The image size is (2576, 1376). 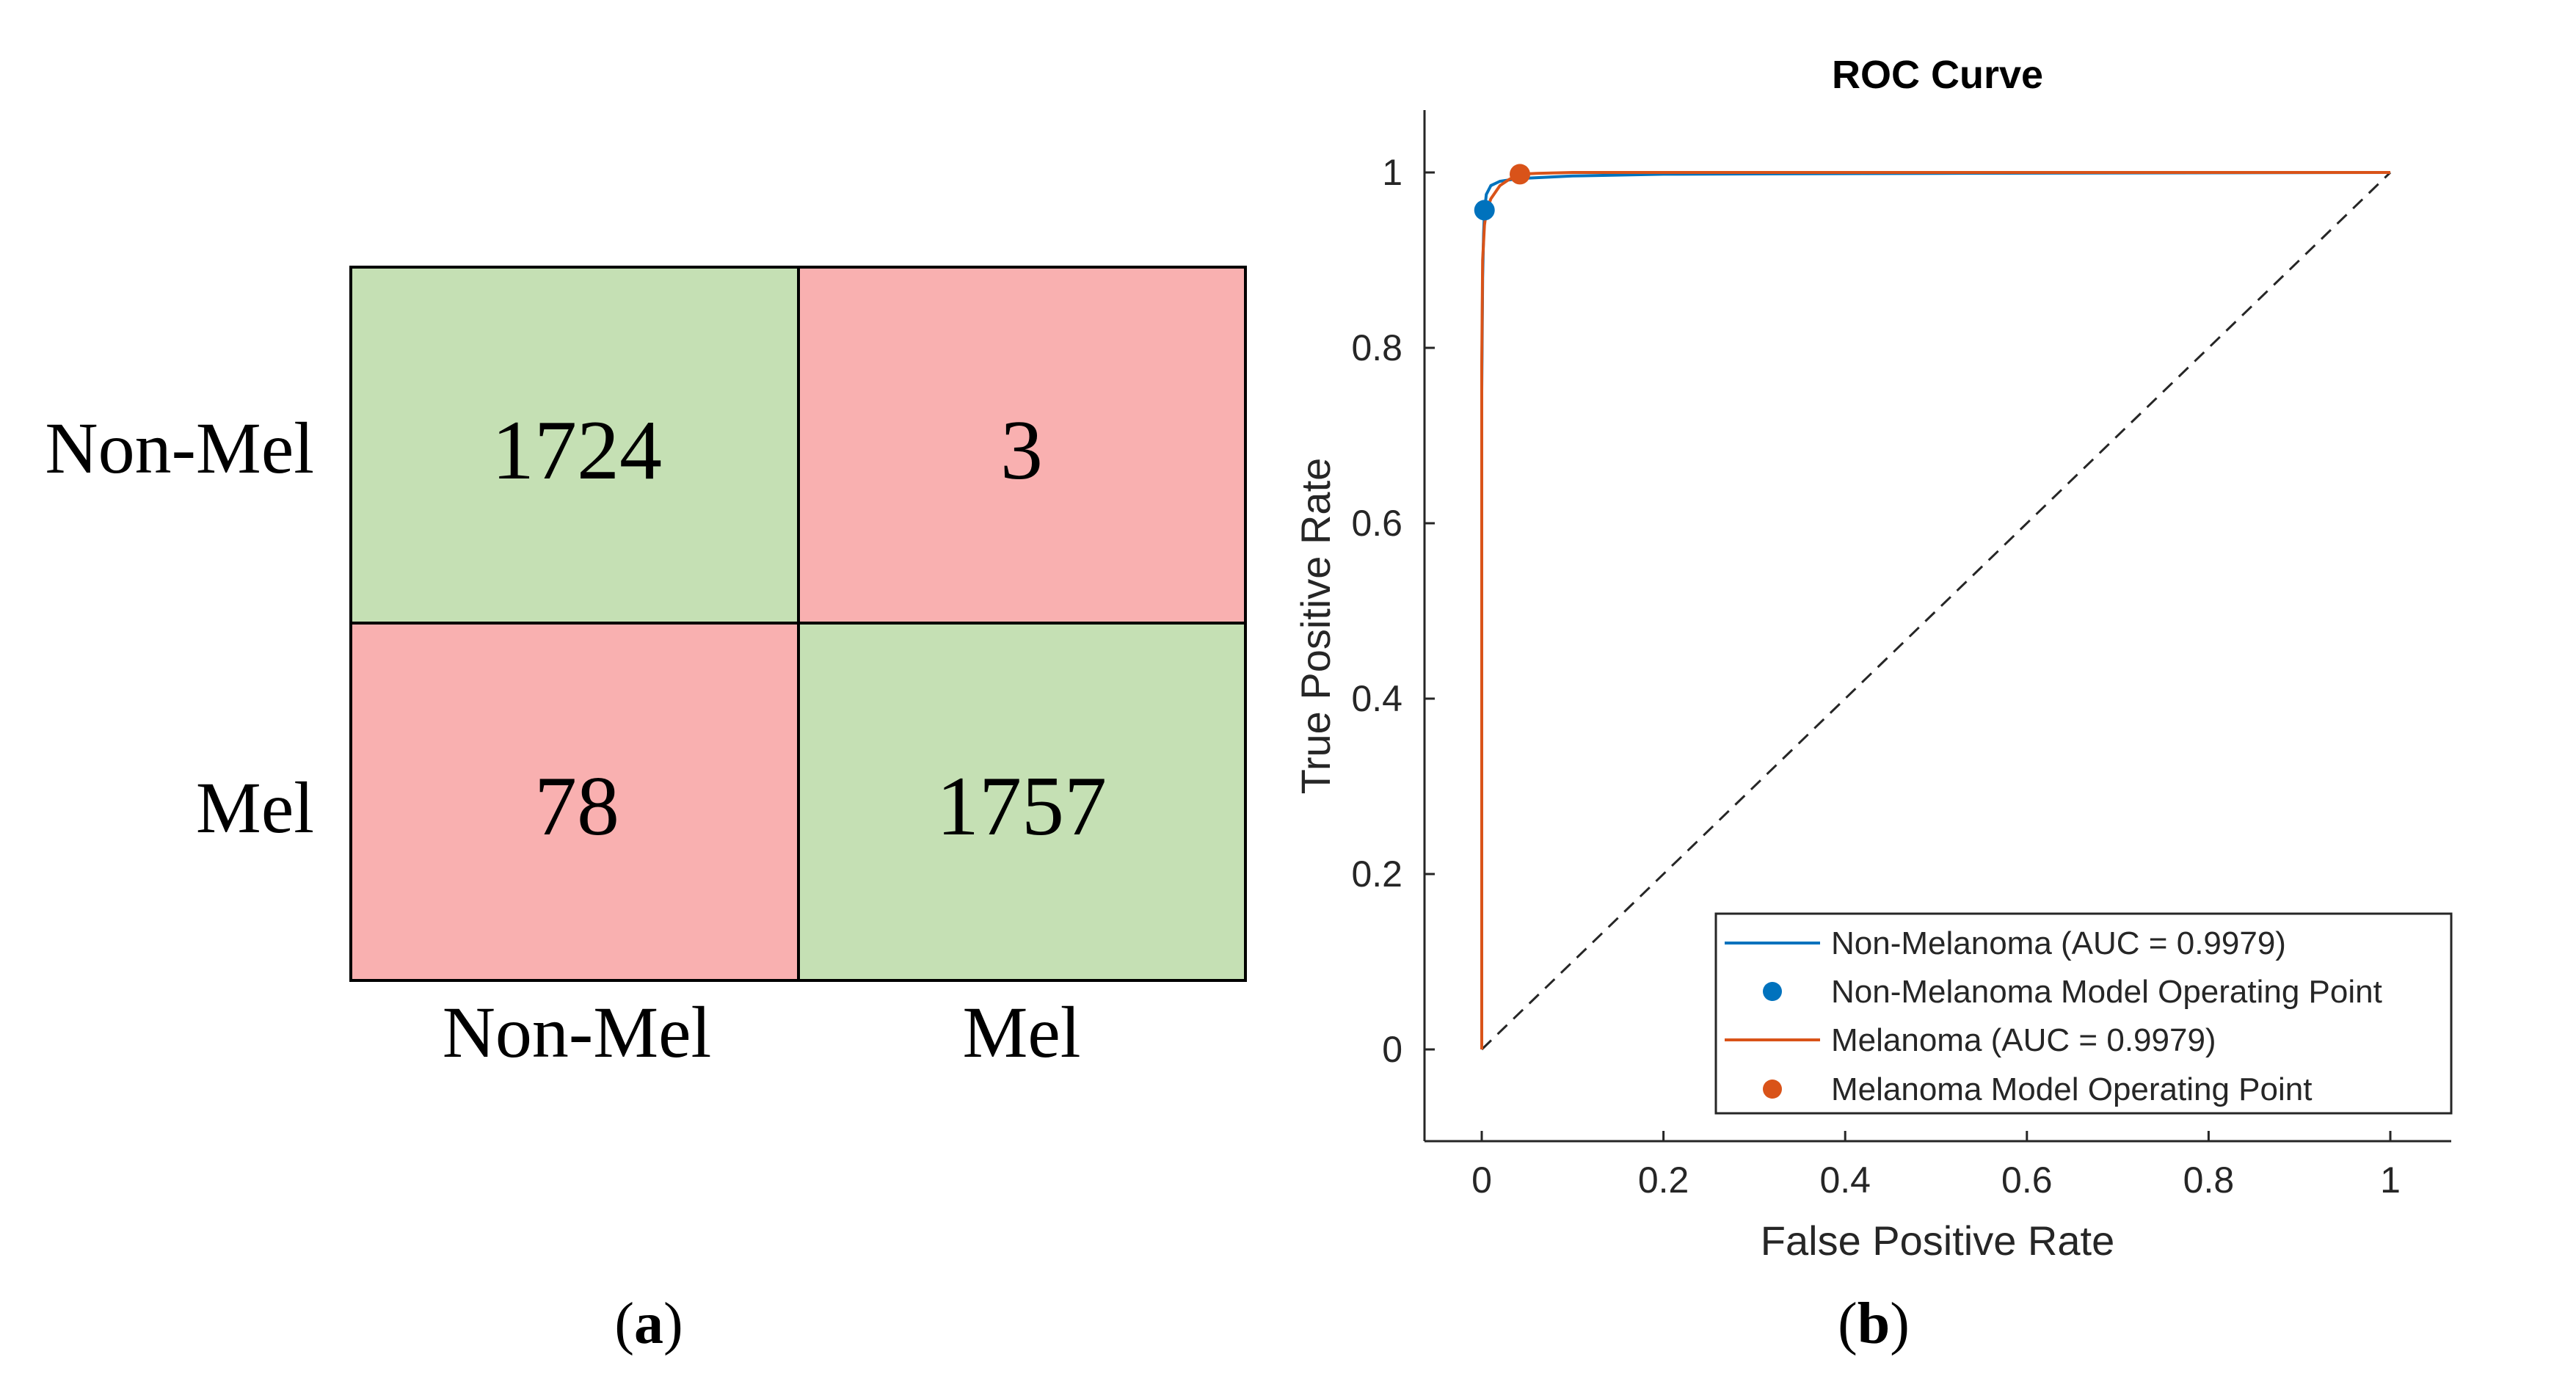 I want to click on y-tick-label: 0.2, so click(x=1376, y=874).